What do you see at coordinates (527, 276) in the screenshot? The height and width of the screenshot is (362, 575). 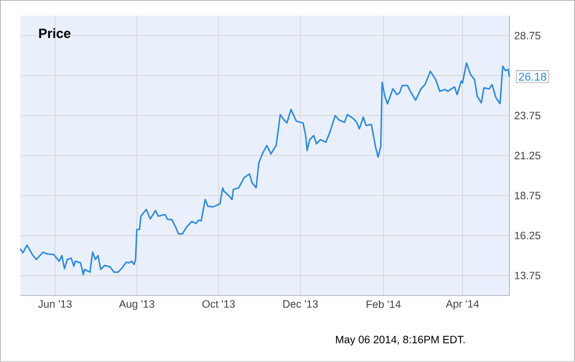 I see `y-tick-label: 13.75` at bounding box center [527, 276].